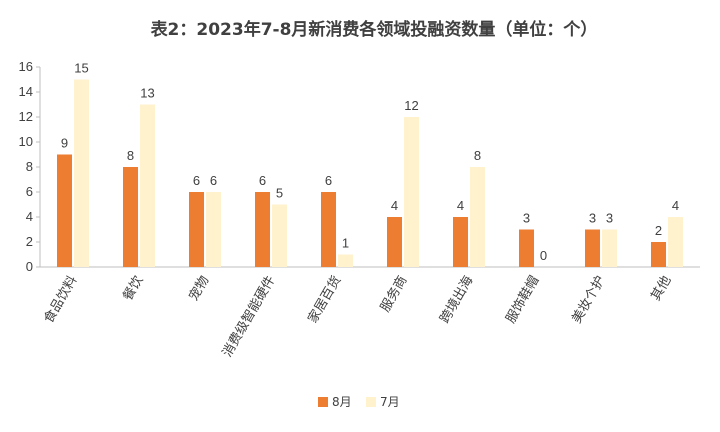  What do you see at coordinates (29, 266) in the screenshot?
I see `y-tick-label: 0` at bounding box center [29, 266].